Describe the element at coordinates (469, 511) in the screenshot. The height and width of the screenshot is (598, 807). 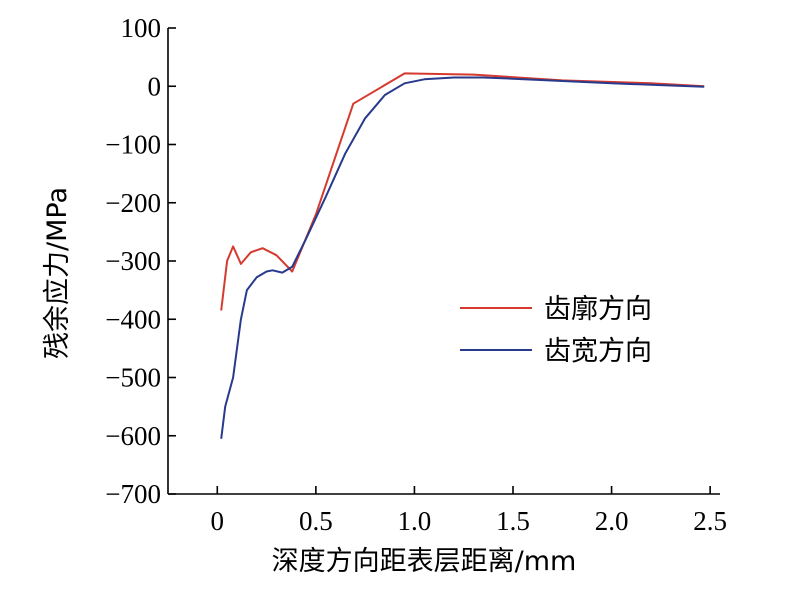
I see `x-ticks: 0 0.5 1.0 1.5 2.0 2.5` at that location.